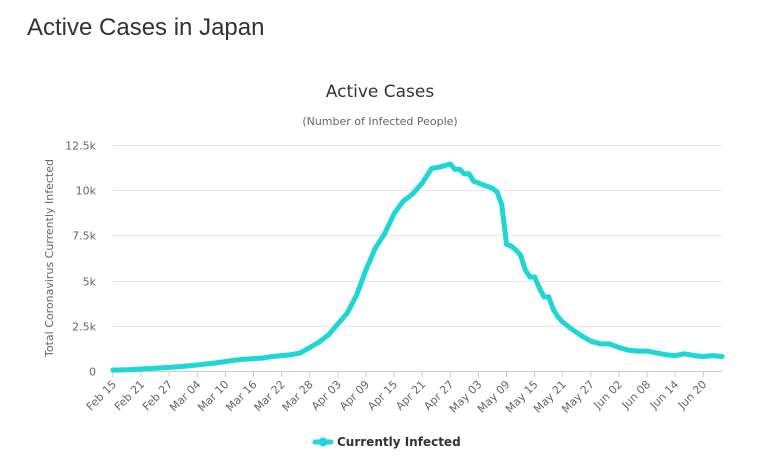 Image resolution: width=761 pixels, height=474 pixels. What do you see at coordinates (410, 395) in the screenshot?
I see `x-tick-label: Apr 21` at bounding box center [410, 395].